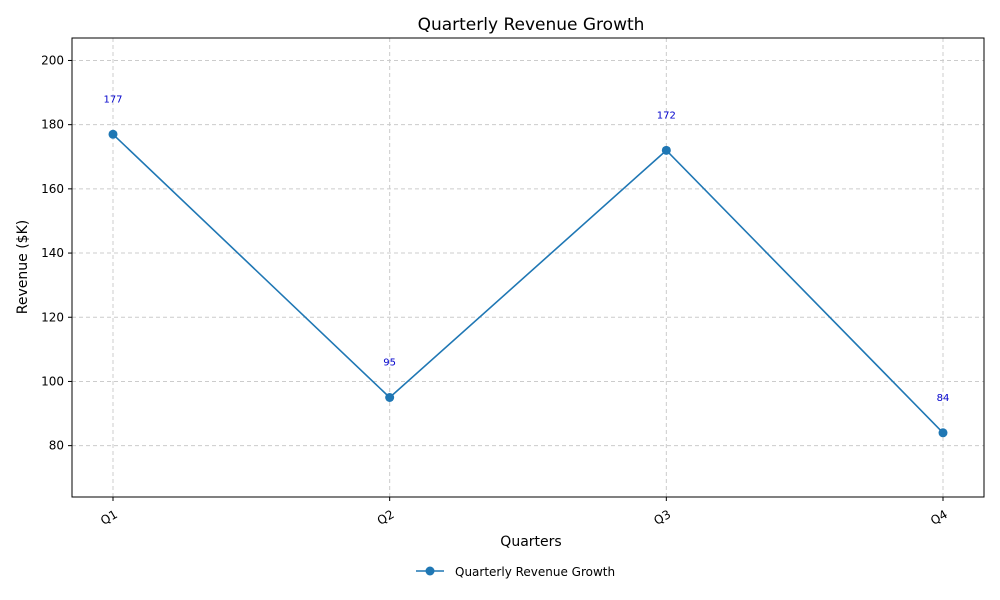  I want to click on y-tick-label: 200, so click(52, 60).